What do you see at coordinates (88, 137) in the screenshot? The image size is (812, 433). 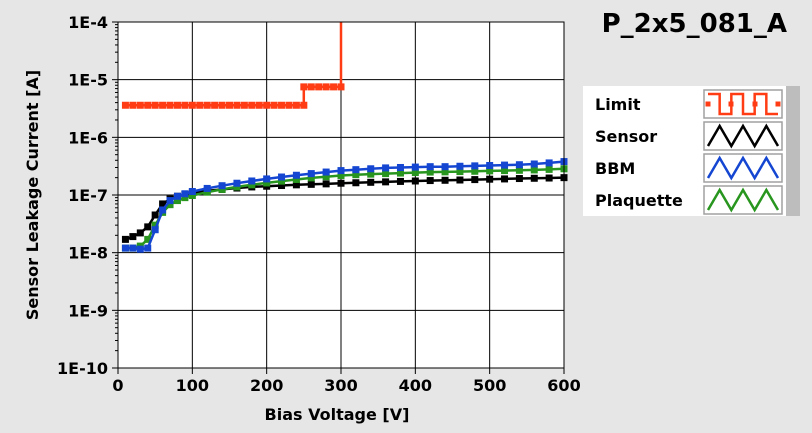 I see `y-tick-label: 1E-6` at bounding box center [88, 137].